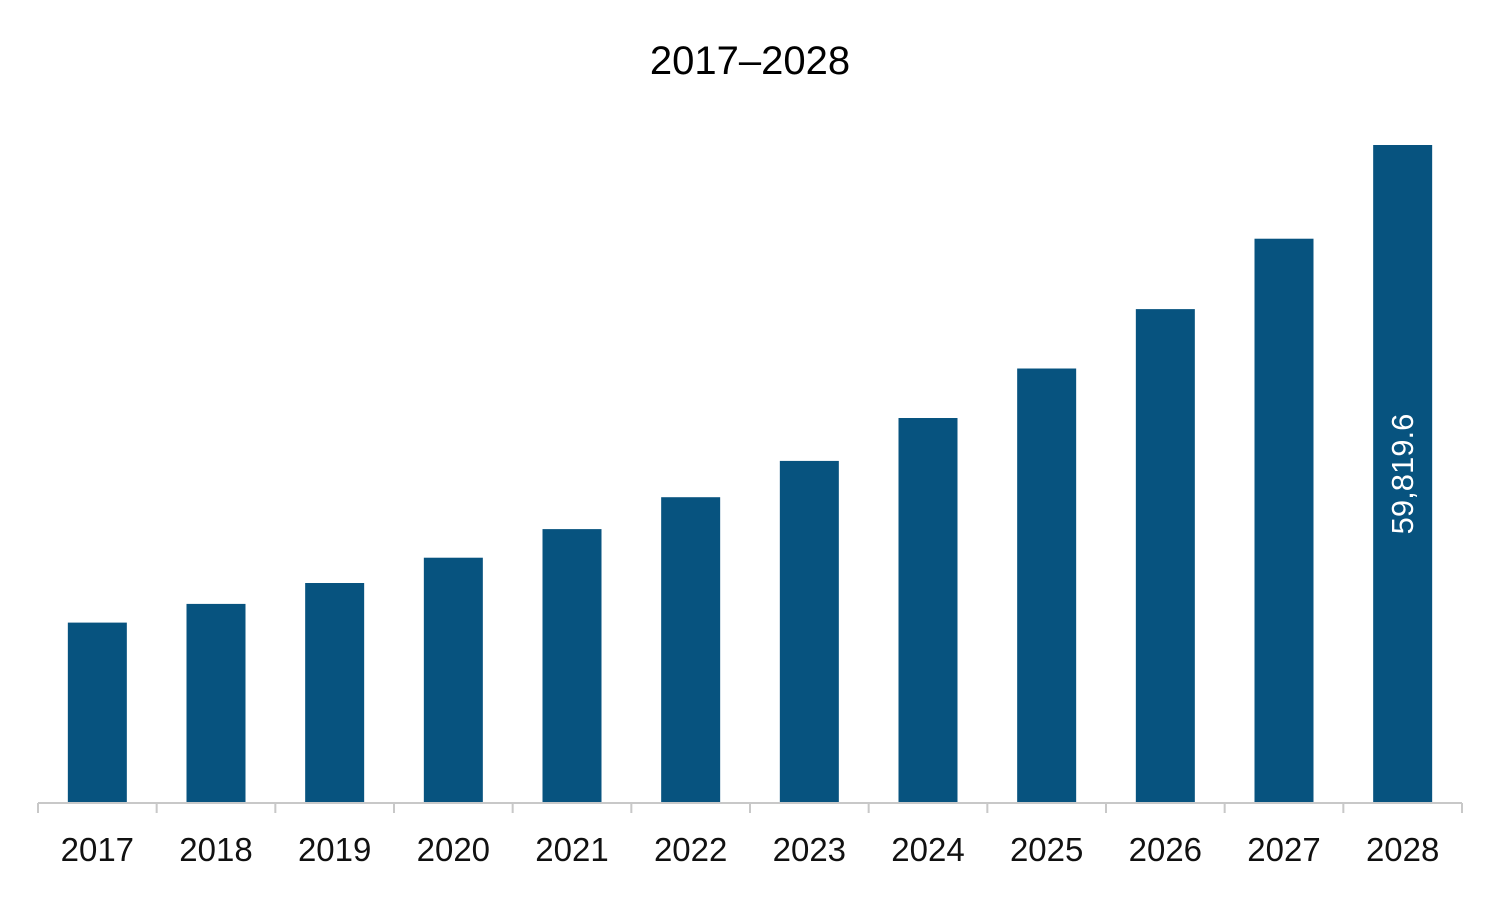  I want to click on x-tick-label-2021: 2021, so click(571, 849).